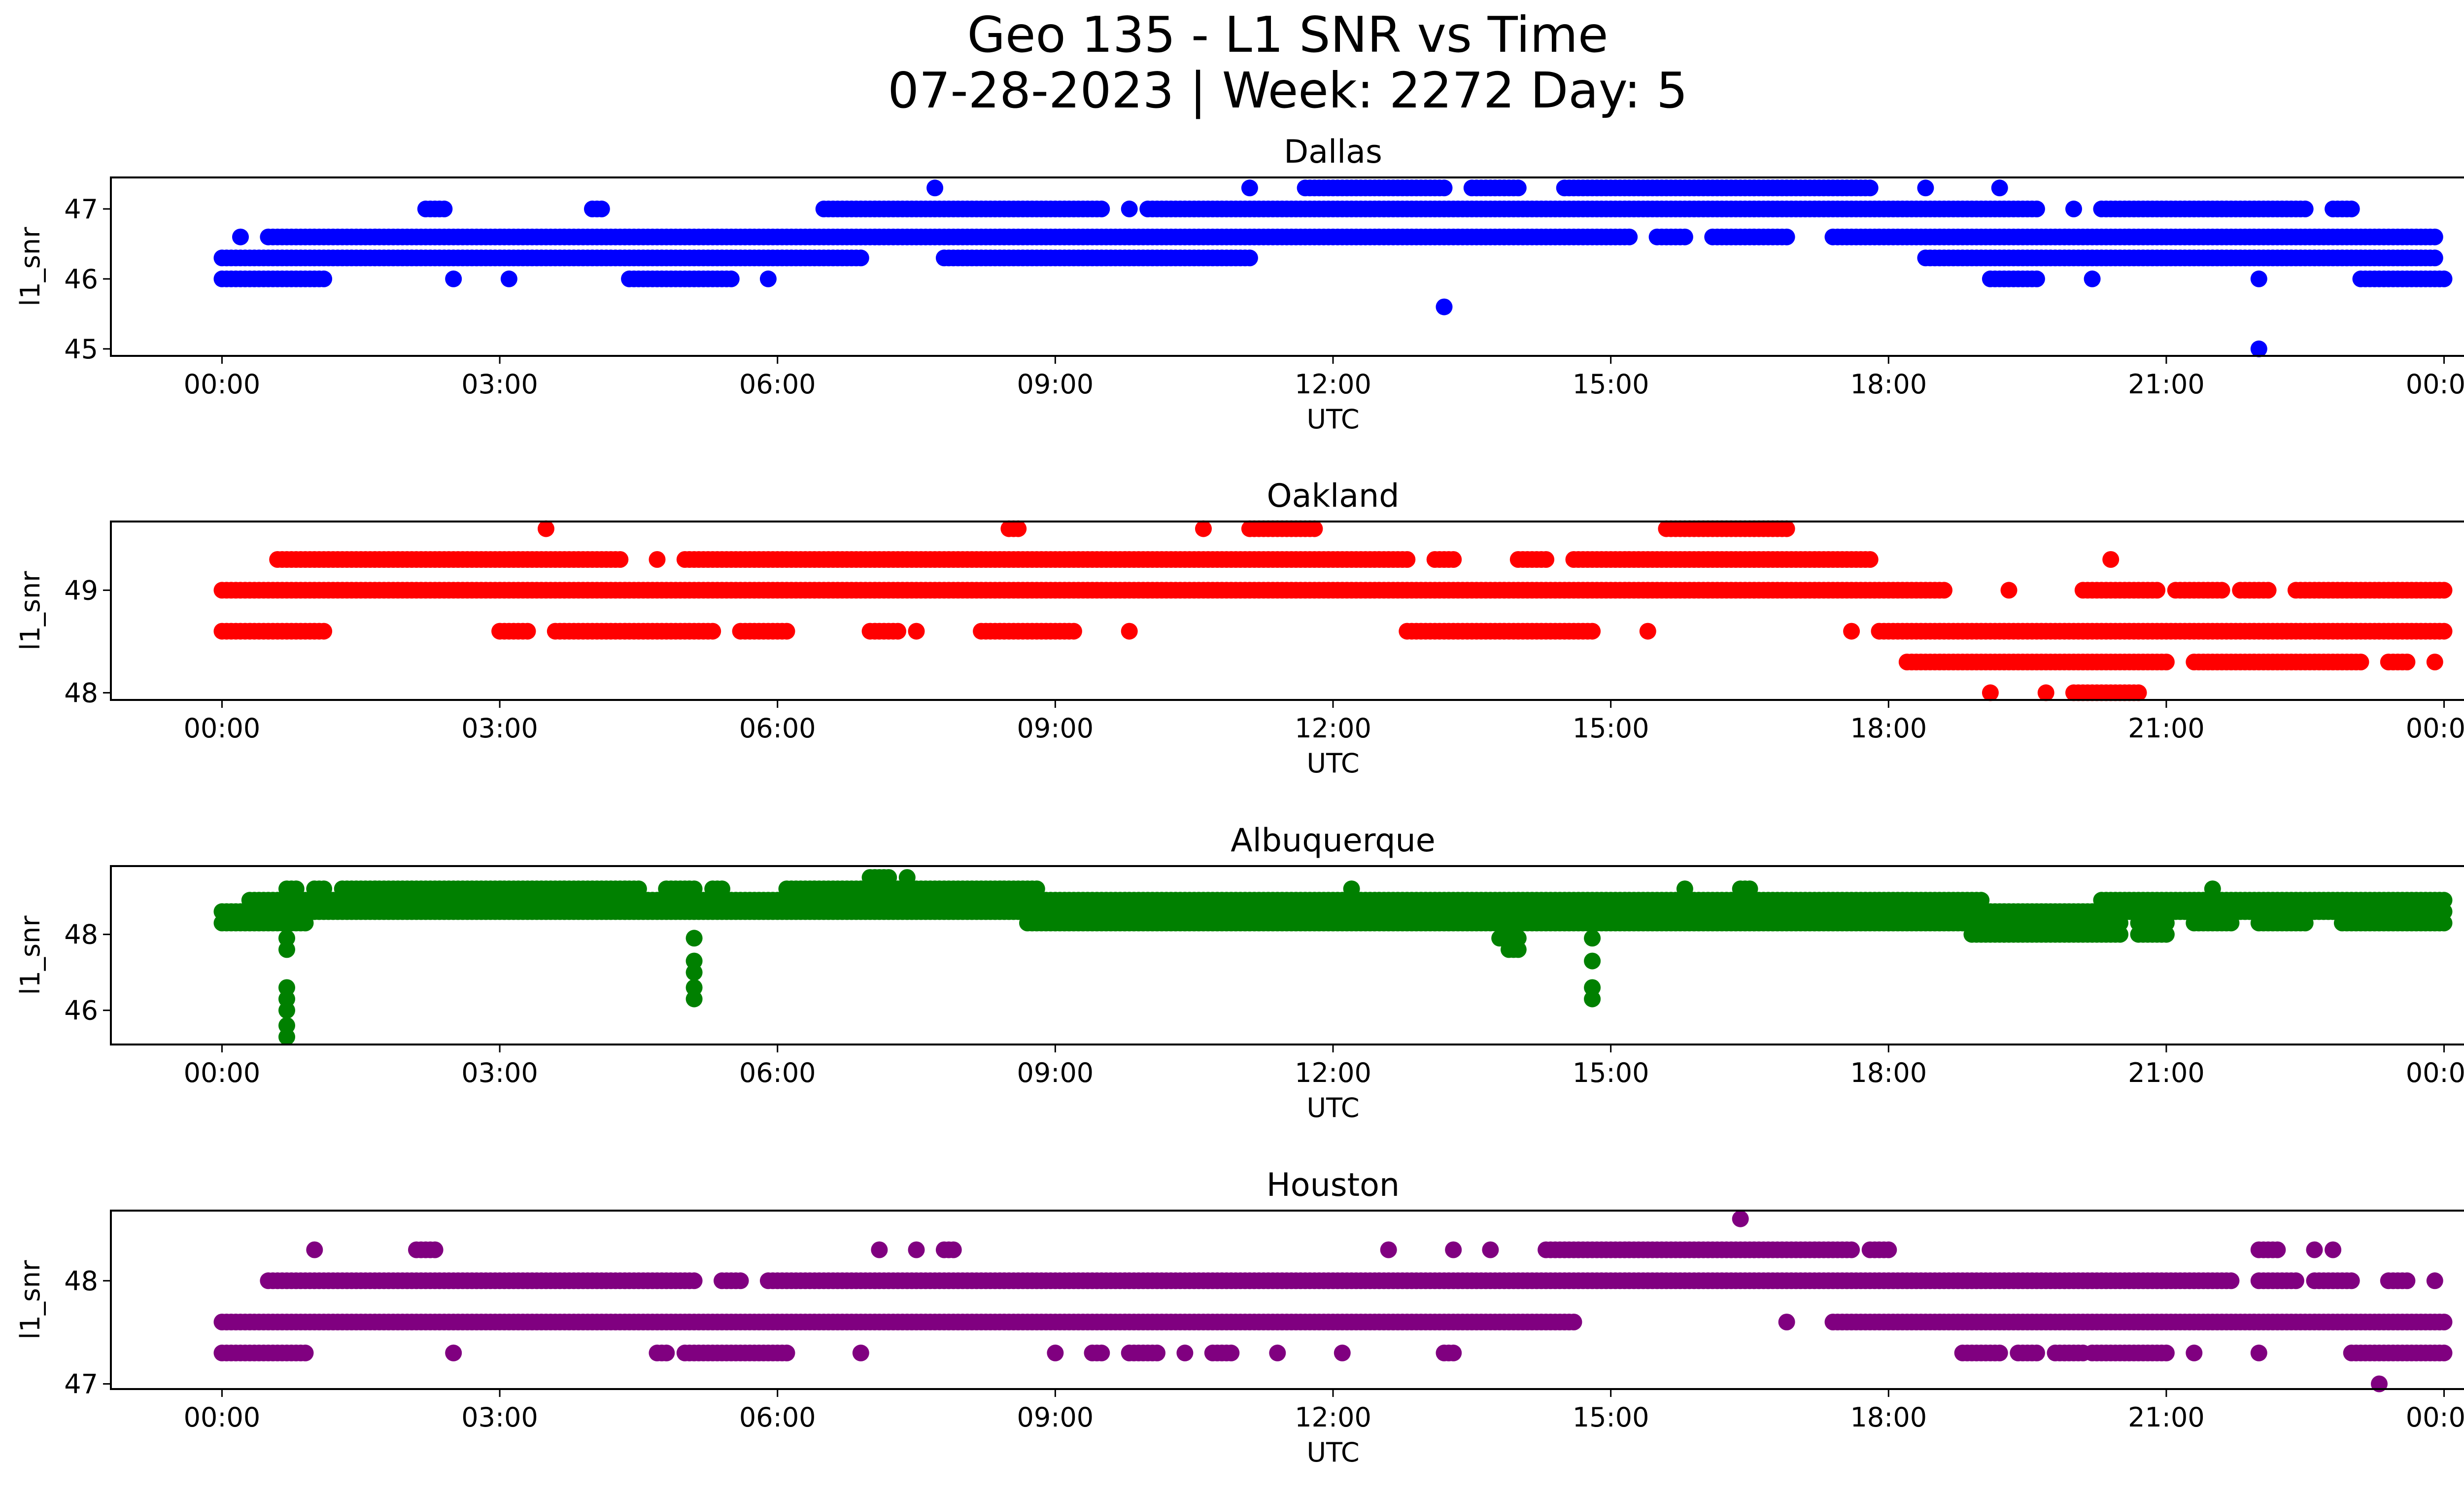  What do you see at coordinates (81, 1010) in the screenshot?
I see `y-tick-label: 46` at bounding box center [81, 1010].